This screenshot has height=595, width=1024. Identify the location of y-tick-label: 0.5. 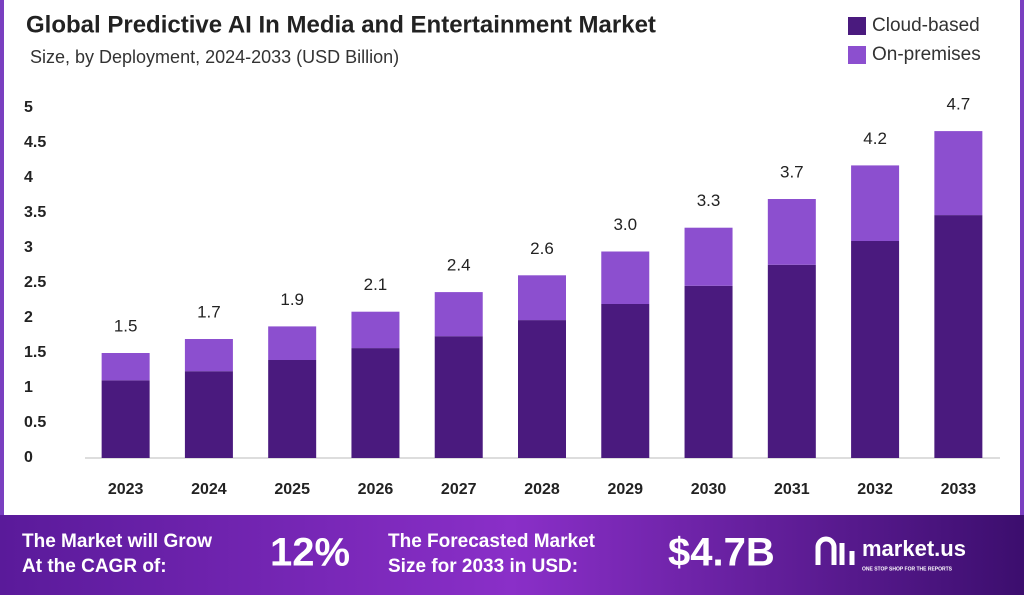
(35, 422).